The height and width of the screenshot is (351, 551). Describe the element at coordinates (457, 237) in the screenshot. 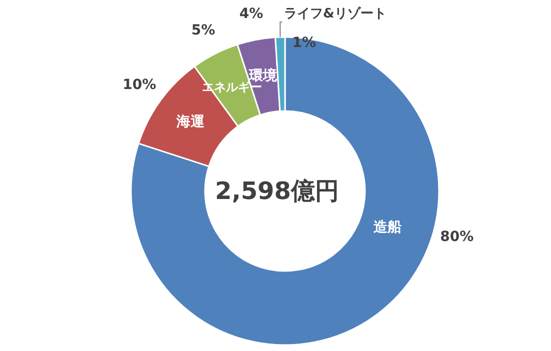

I see `data-label: 80%` at that location.